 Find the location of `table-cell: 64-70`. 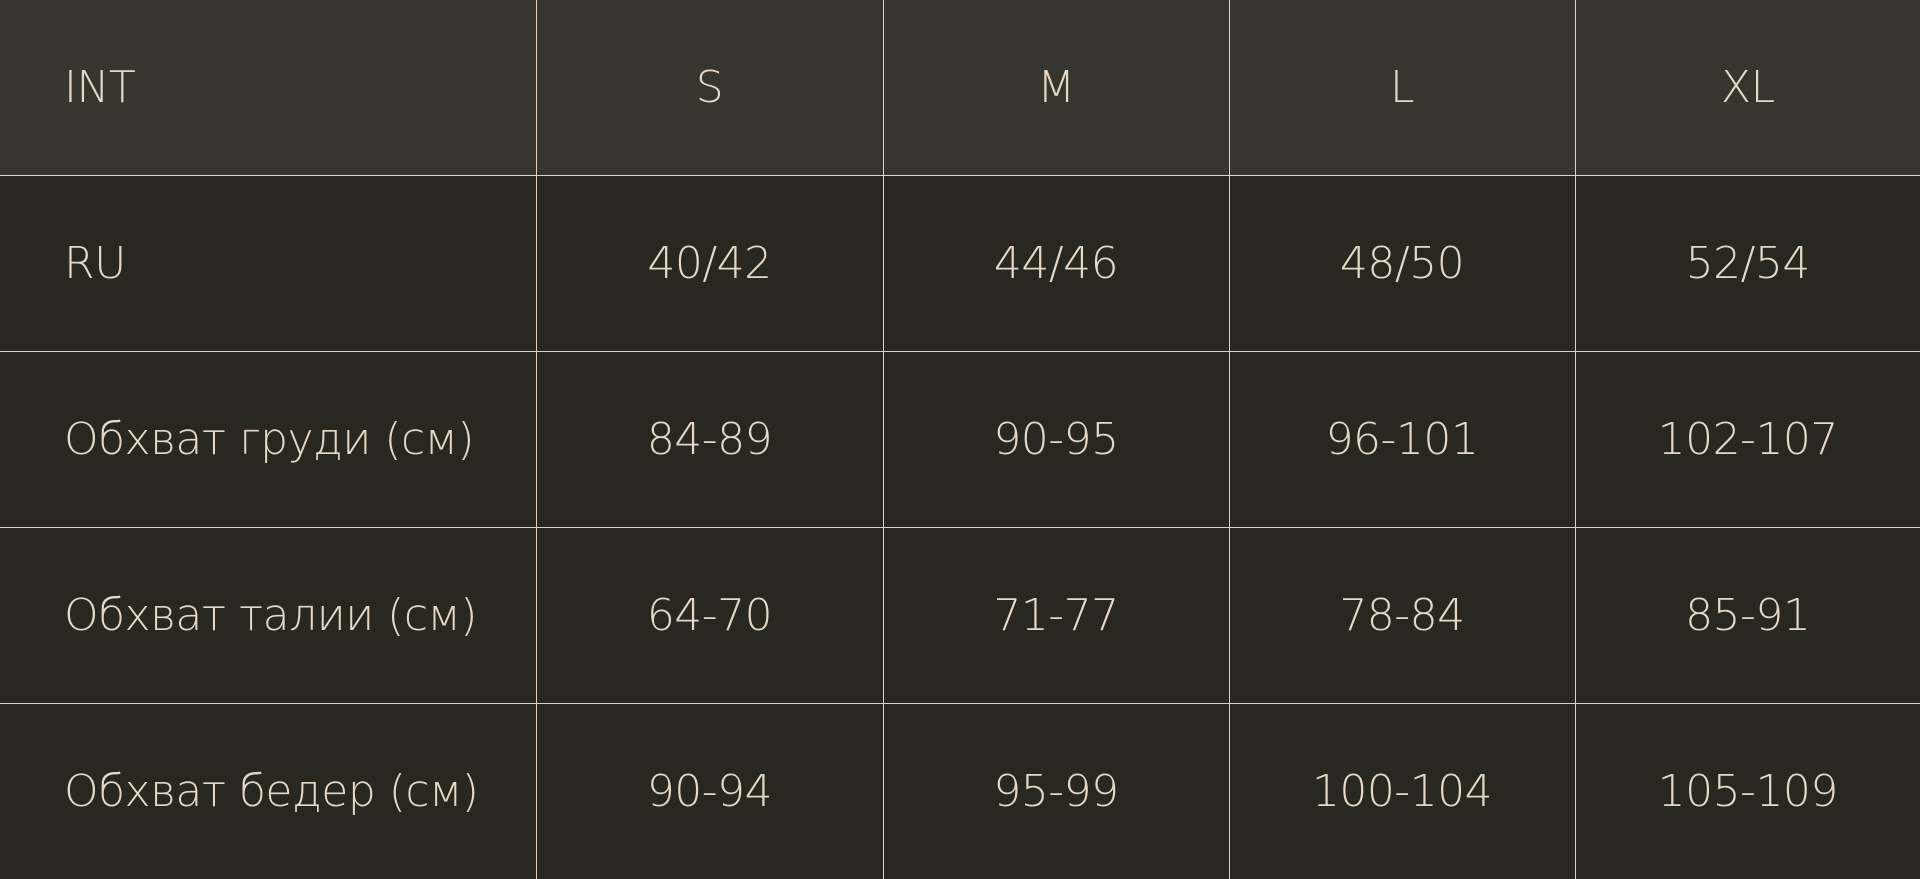

table-cell: 64-70 is located at coordinates (709, 616).